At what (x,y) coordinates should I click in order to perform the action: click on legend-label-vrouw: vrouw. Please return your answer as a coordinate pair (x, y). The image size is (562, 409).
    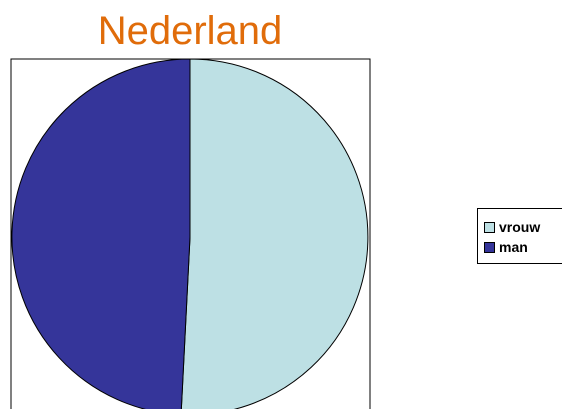
    Looking at the image, I should click on (520, 227).